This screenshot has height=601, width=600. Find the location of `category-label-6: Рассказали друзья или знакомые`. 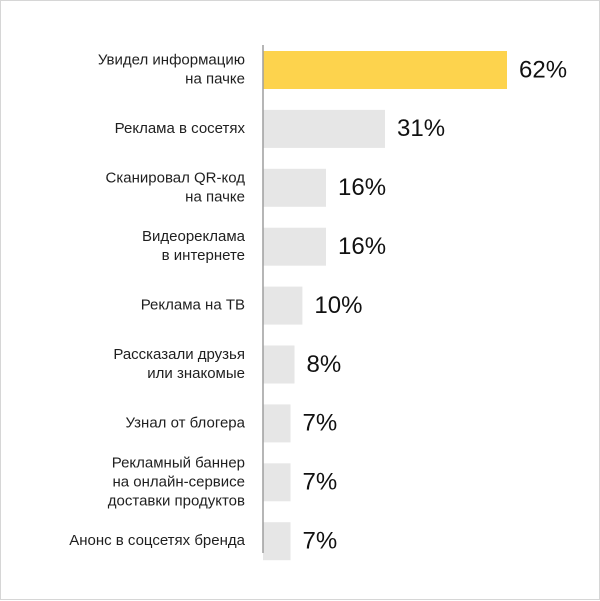

category-label-6: Рассказали друзья или знакомые is located at coordinates (179, 364).